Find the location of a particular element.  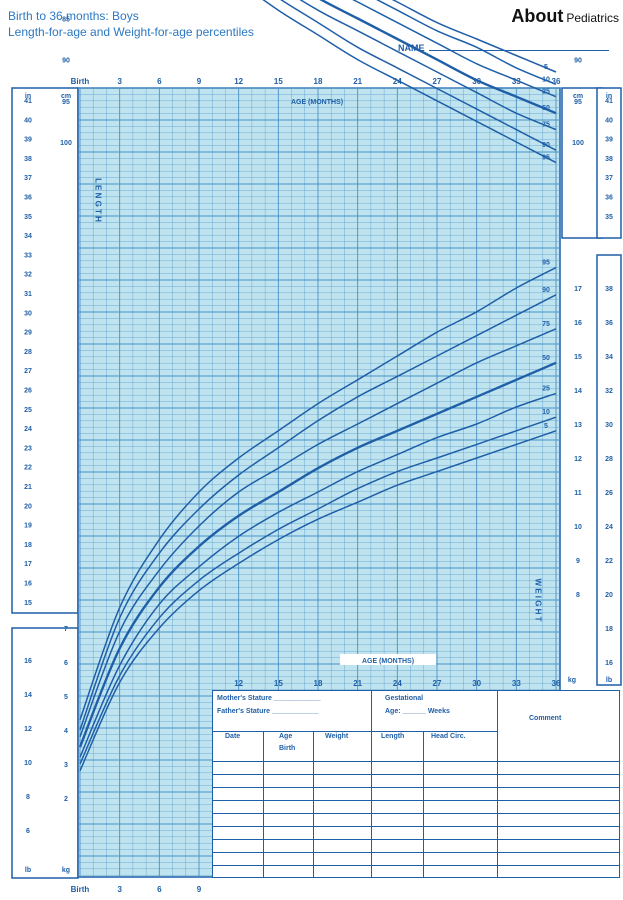

weight-kg-tick: 15 is located at coordinates (578, 357).